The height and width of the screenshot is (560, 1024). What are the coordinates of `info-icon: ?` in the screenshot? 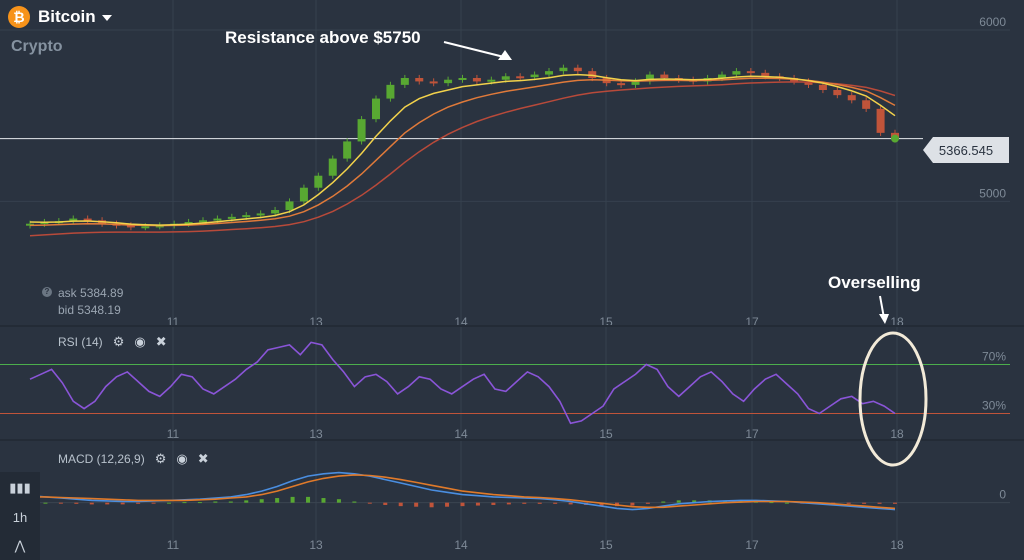 It's located at (47, 292).